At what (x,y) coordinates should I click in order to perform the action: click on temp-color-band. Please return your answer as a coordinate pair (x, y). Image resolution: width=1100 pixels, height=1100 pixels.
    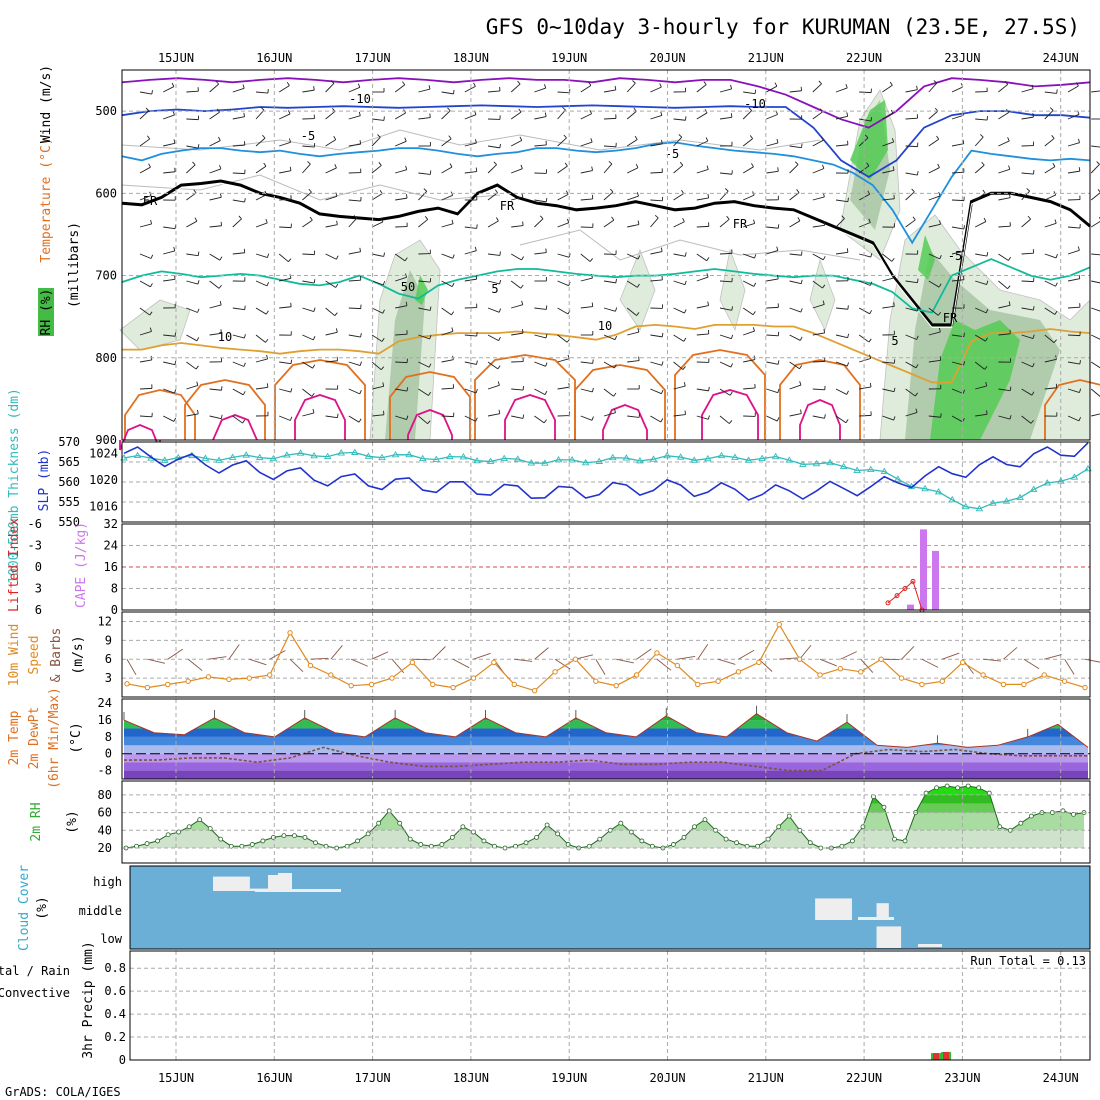
    Looking at the image, I should click on (606, 758).